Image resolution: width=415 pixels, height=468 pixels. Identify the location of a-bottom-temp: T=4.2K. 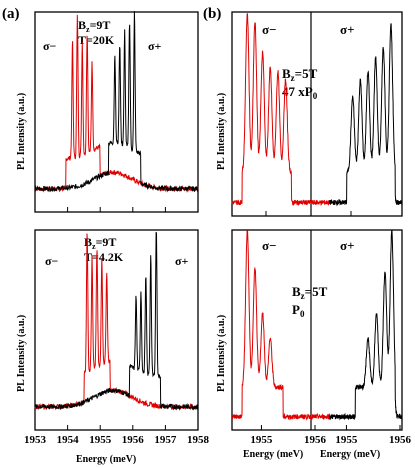
(104, 257).